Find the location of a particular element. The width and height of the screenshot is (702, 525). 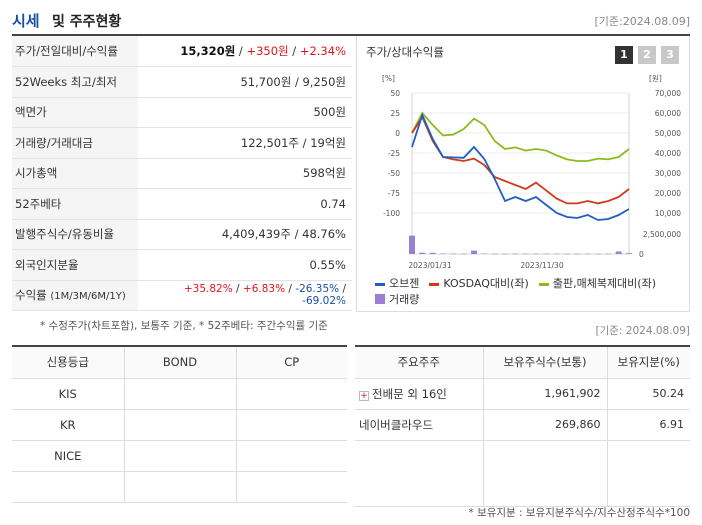

legend-item: KOSDAQ대비(좌) is located at coordinates (479, 284).